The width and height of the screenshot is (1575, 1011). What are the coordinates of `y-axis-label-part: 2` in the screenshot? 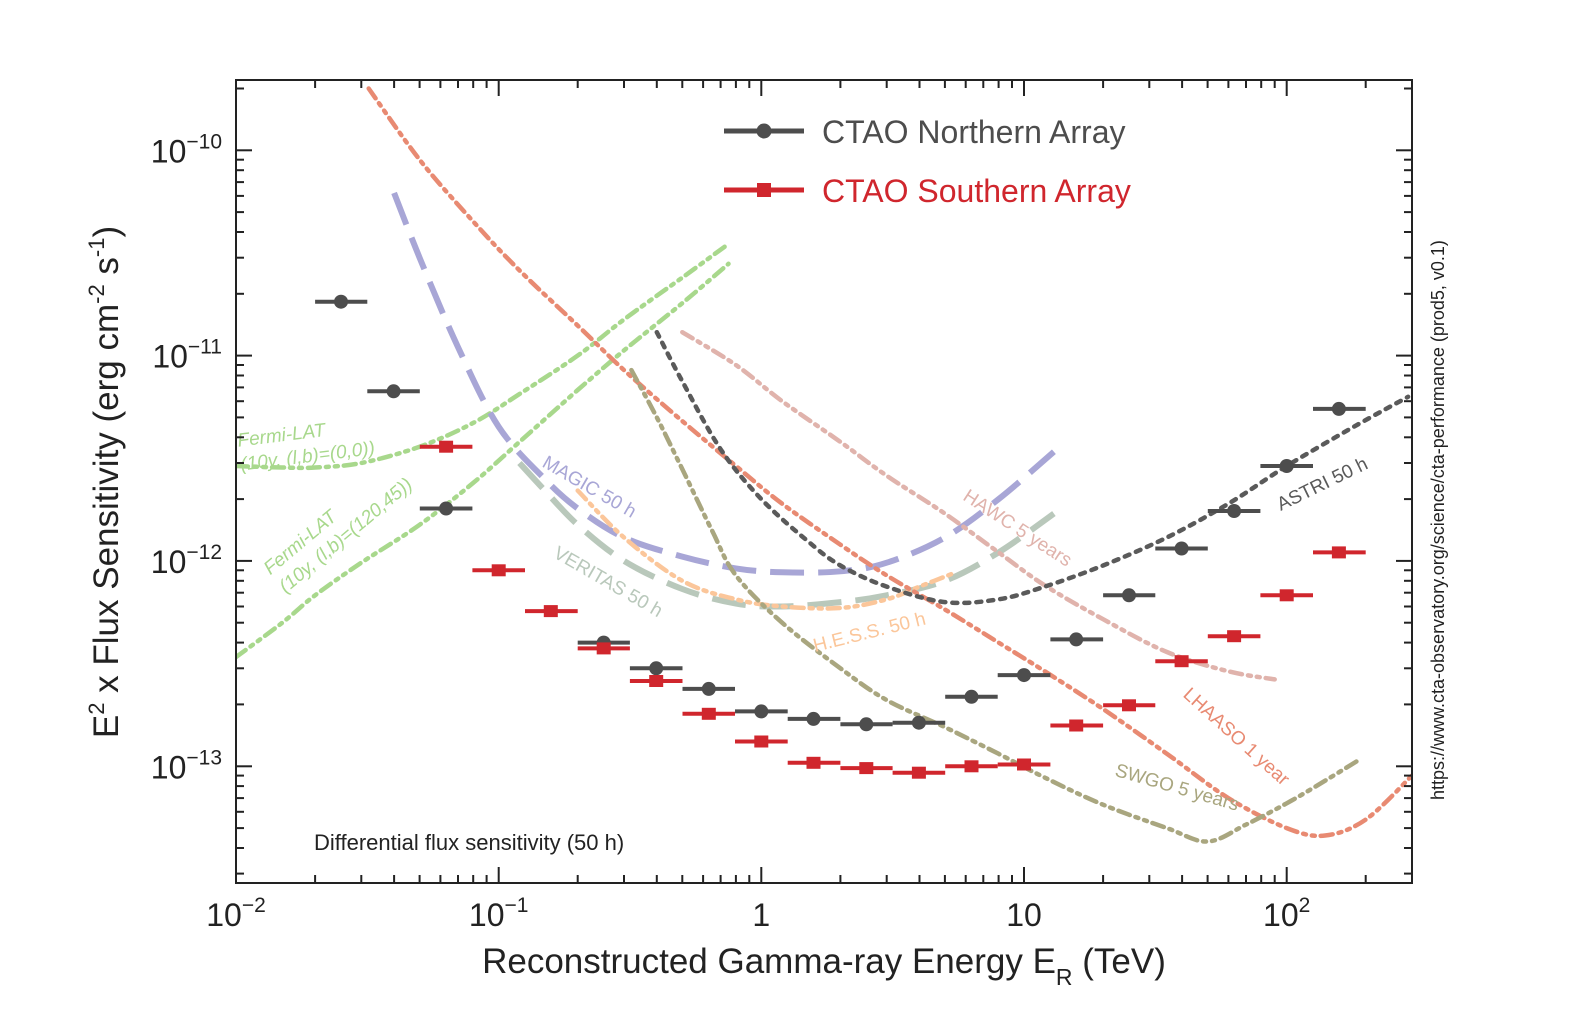 It's located at (96, 709).